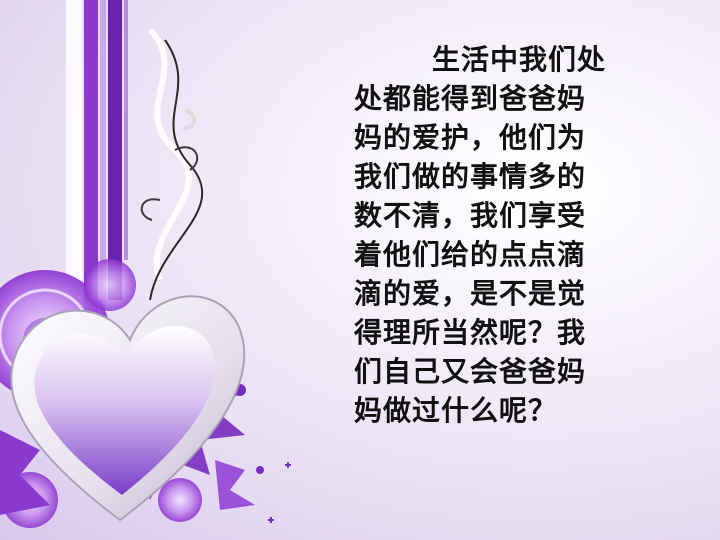 The image size is (720, 540). What do you see at coordinates (470, 176) in the screenshot?
I see `text-line-4: 我们做的事情多的` at bounding box center [470, 176].